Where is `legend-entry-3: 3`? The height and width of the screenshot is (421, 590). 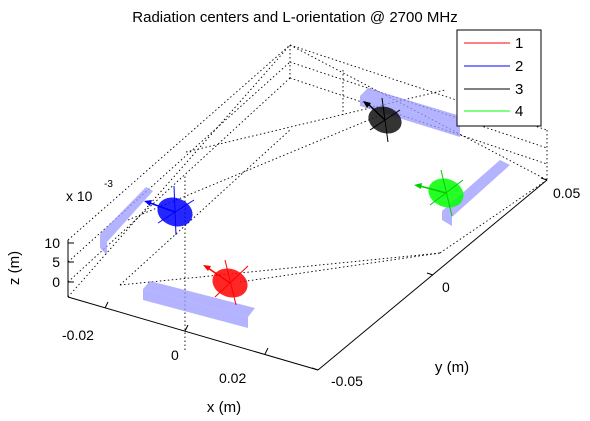
legend-entry-3: 3 is located at coordinates (493, 89).